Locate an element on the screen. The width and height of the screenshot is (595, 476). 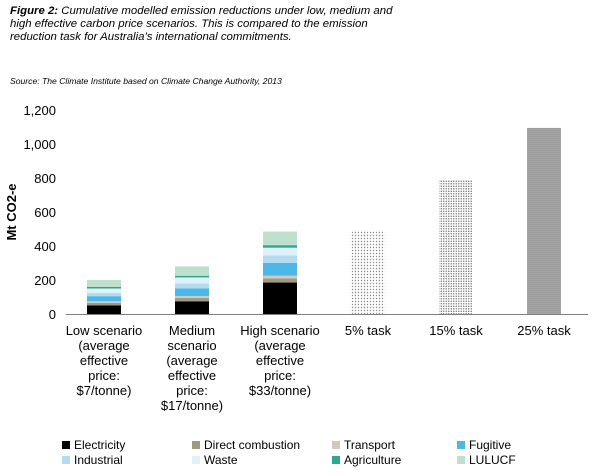
y-tick-label: 400 is located at coordinates (45, 246).